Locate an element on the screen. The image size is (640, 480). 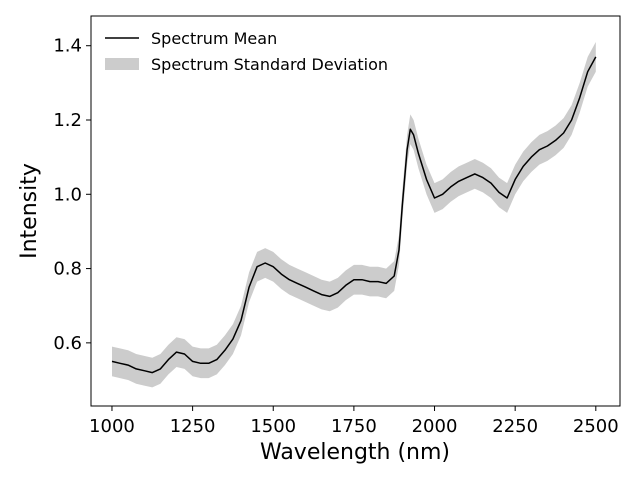
x-tick-label: 1250 is located at coordinates (193, 426).